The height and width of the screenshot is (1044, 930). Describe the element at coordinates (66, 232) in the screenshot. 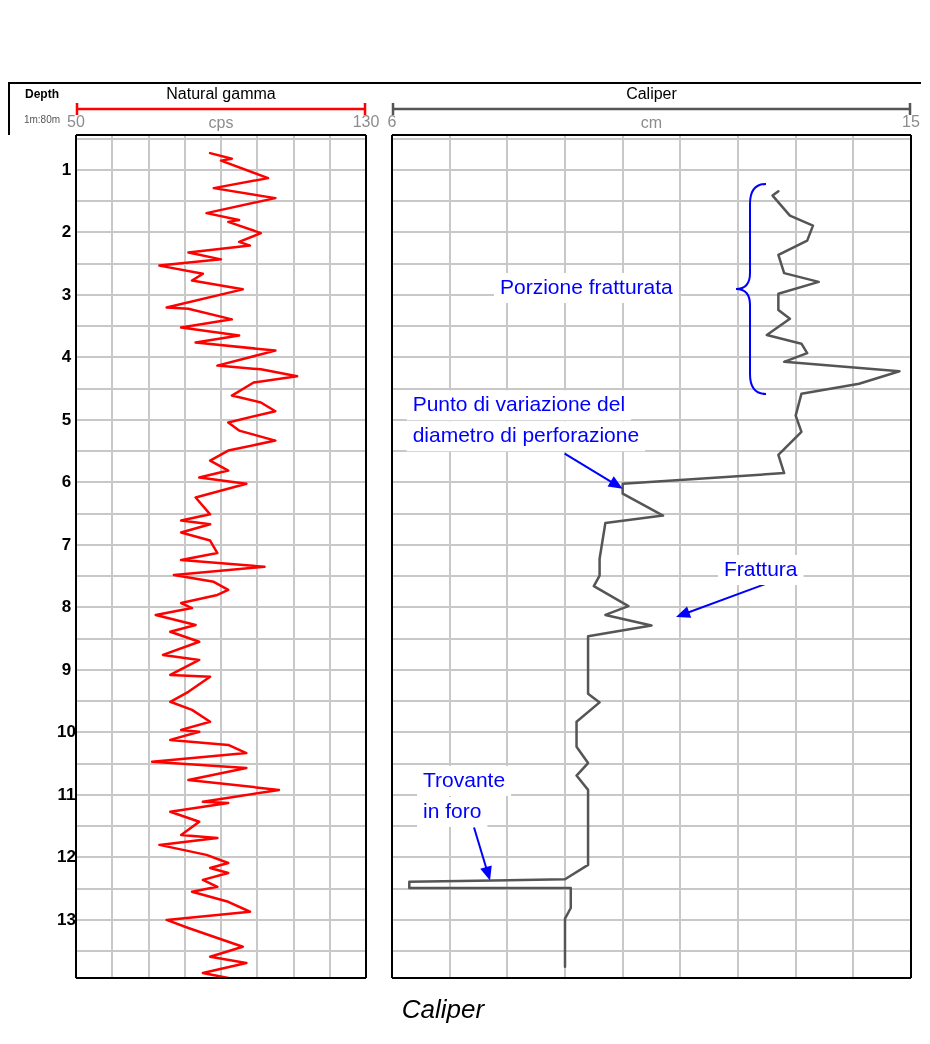

I see `y-tick-label: 2` at that location.